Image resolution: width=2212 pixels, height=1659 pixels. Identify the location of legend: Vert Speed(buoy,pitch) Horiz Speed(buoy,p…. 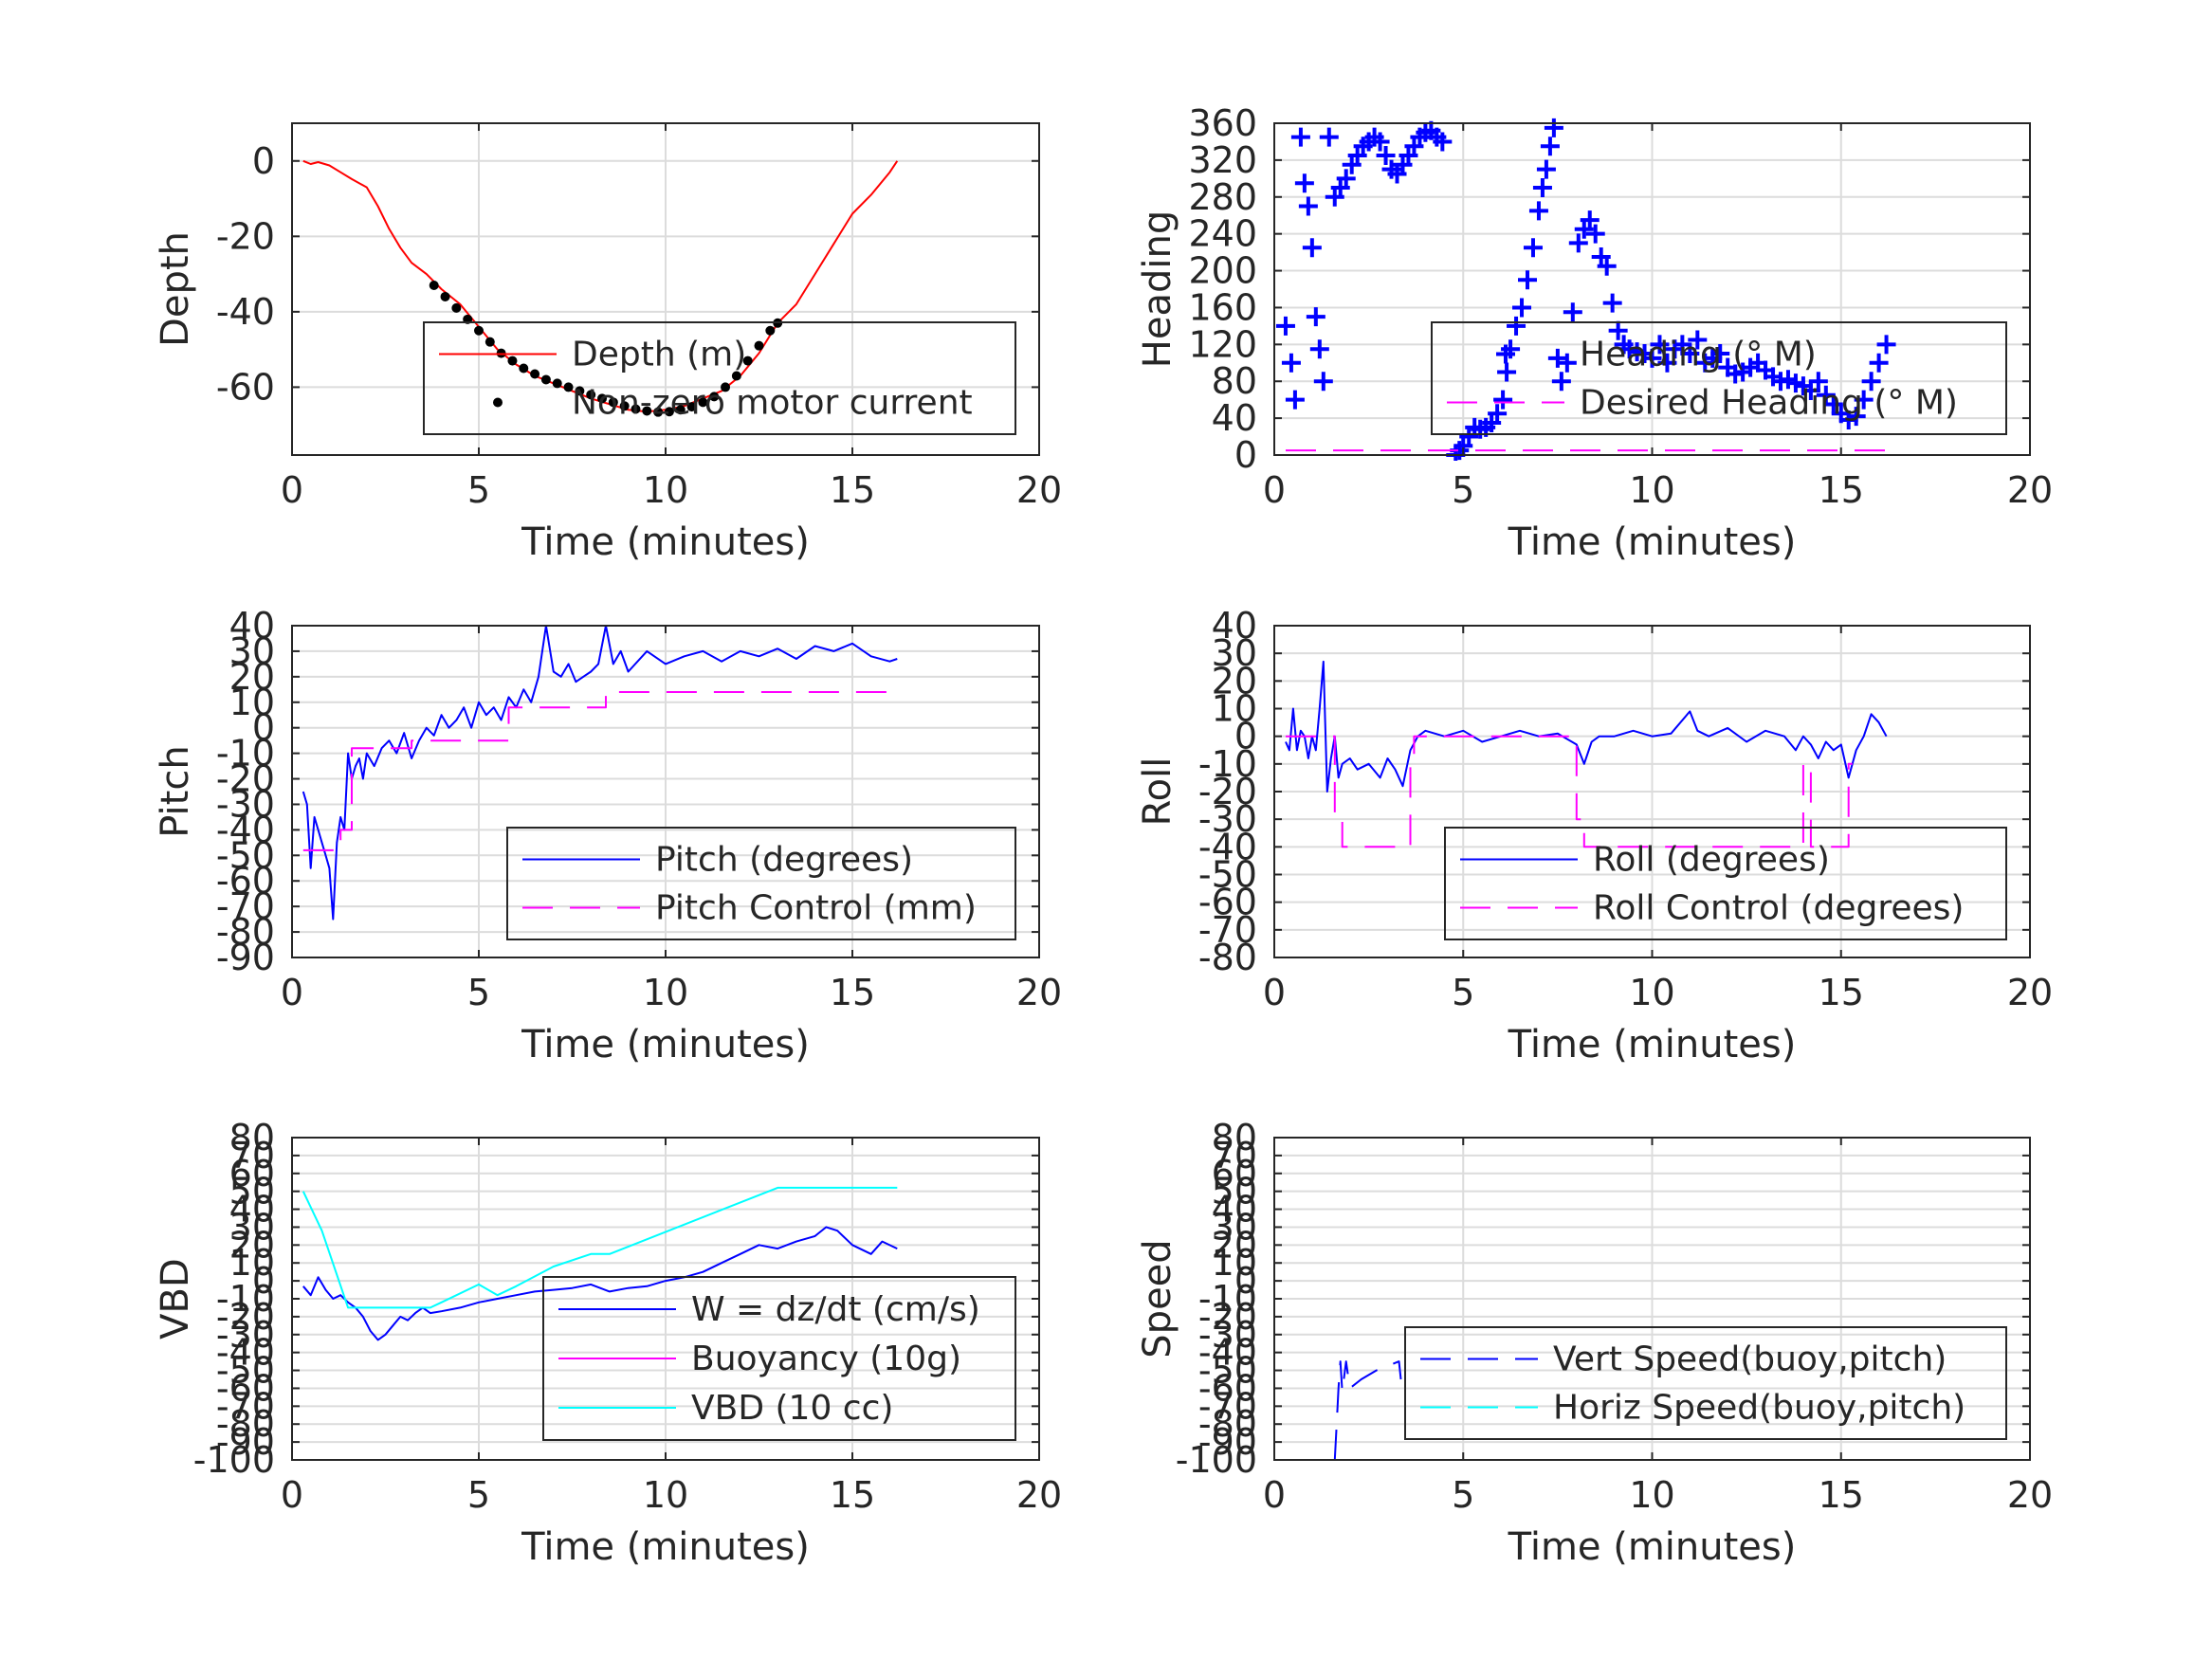
(1705, 1383).